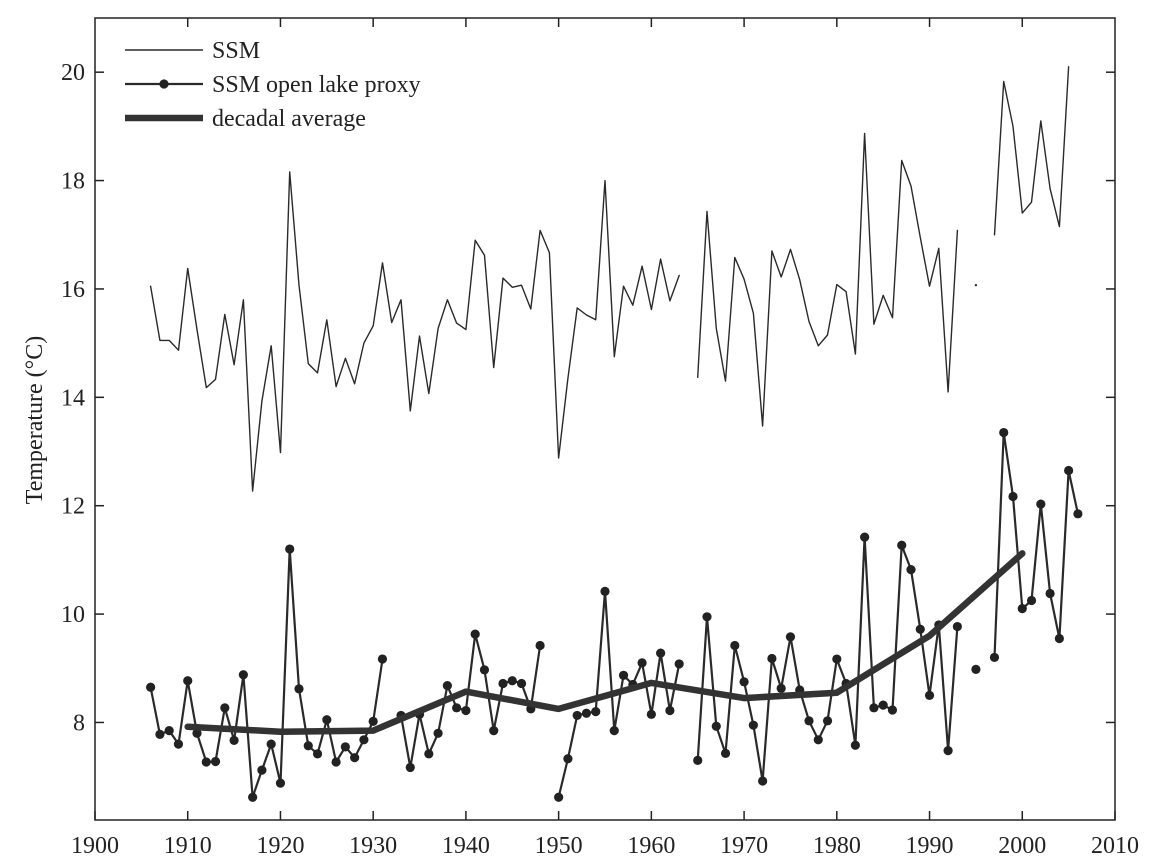  I want to click on y-tick-label: 10, so click(73, 615).